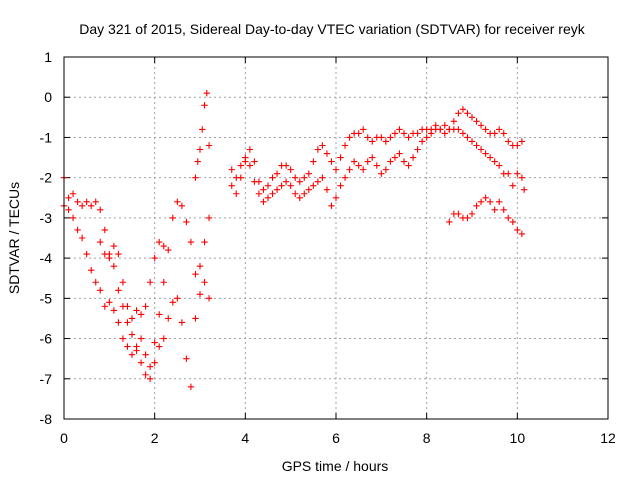  What do you see at coordinates (48, 57) in the screenshot?
I see `y-tick-label: 1` at bounding box center [48, 57].